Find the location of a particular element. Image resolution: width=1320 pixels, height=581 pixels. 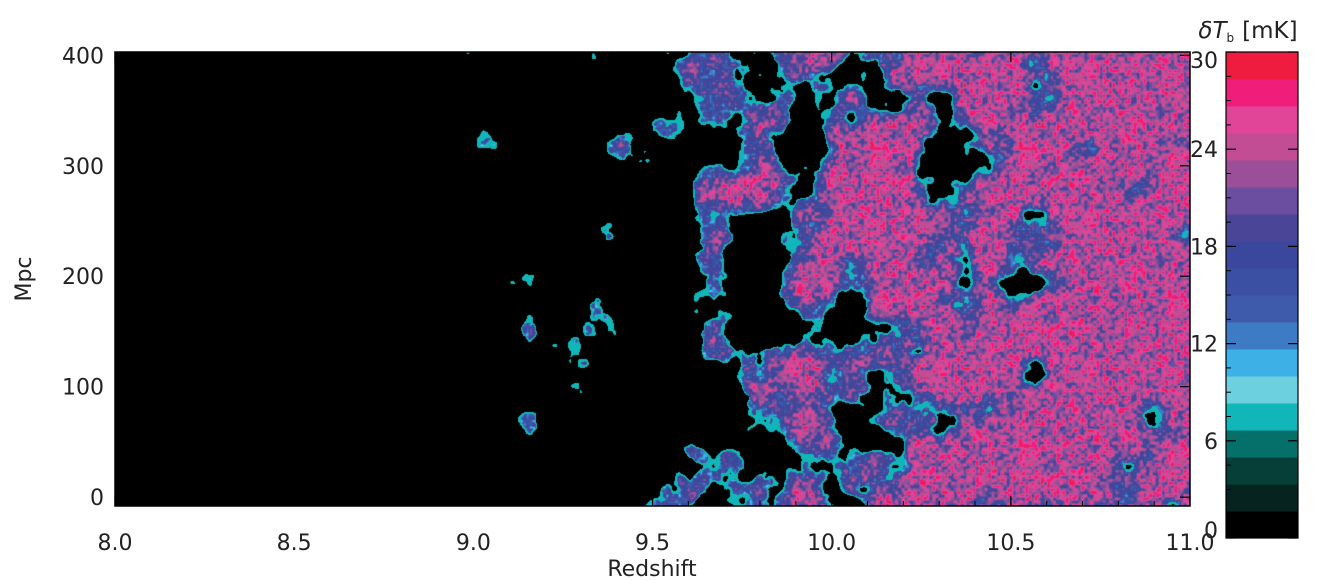

colorbar-unit: [mK] is located at coordinates (1269, 31).